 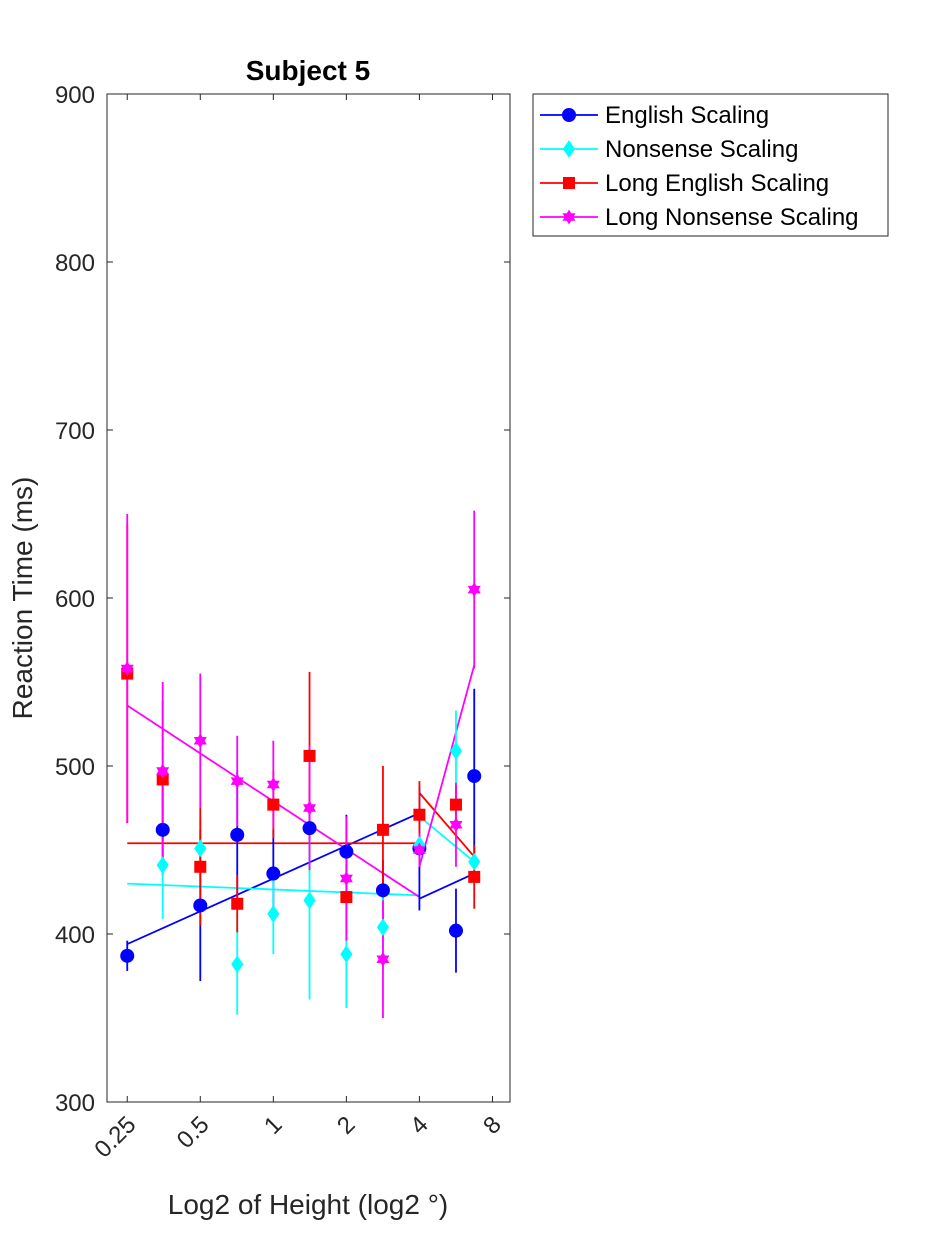 I want to click on y-tick-label-3: 600, so click(x=75, y=599).